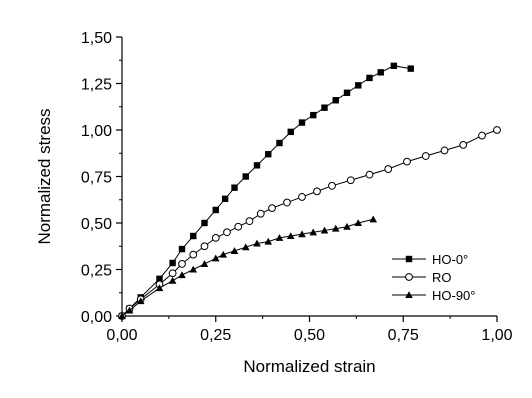 The height and width of the screenshot is (398, 532). I want to click on legend-entry: HO-90°, so click(434, 295).